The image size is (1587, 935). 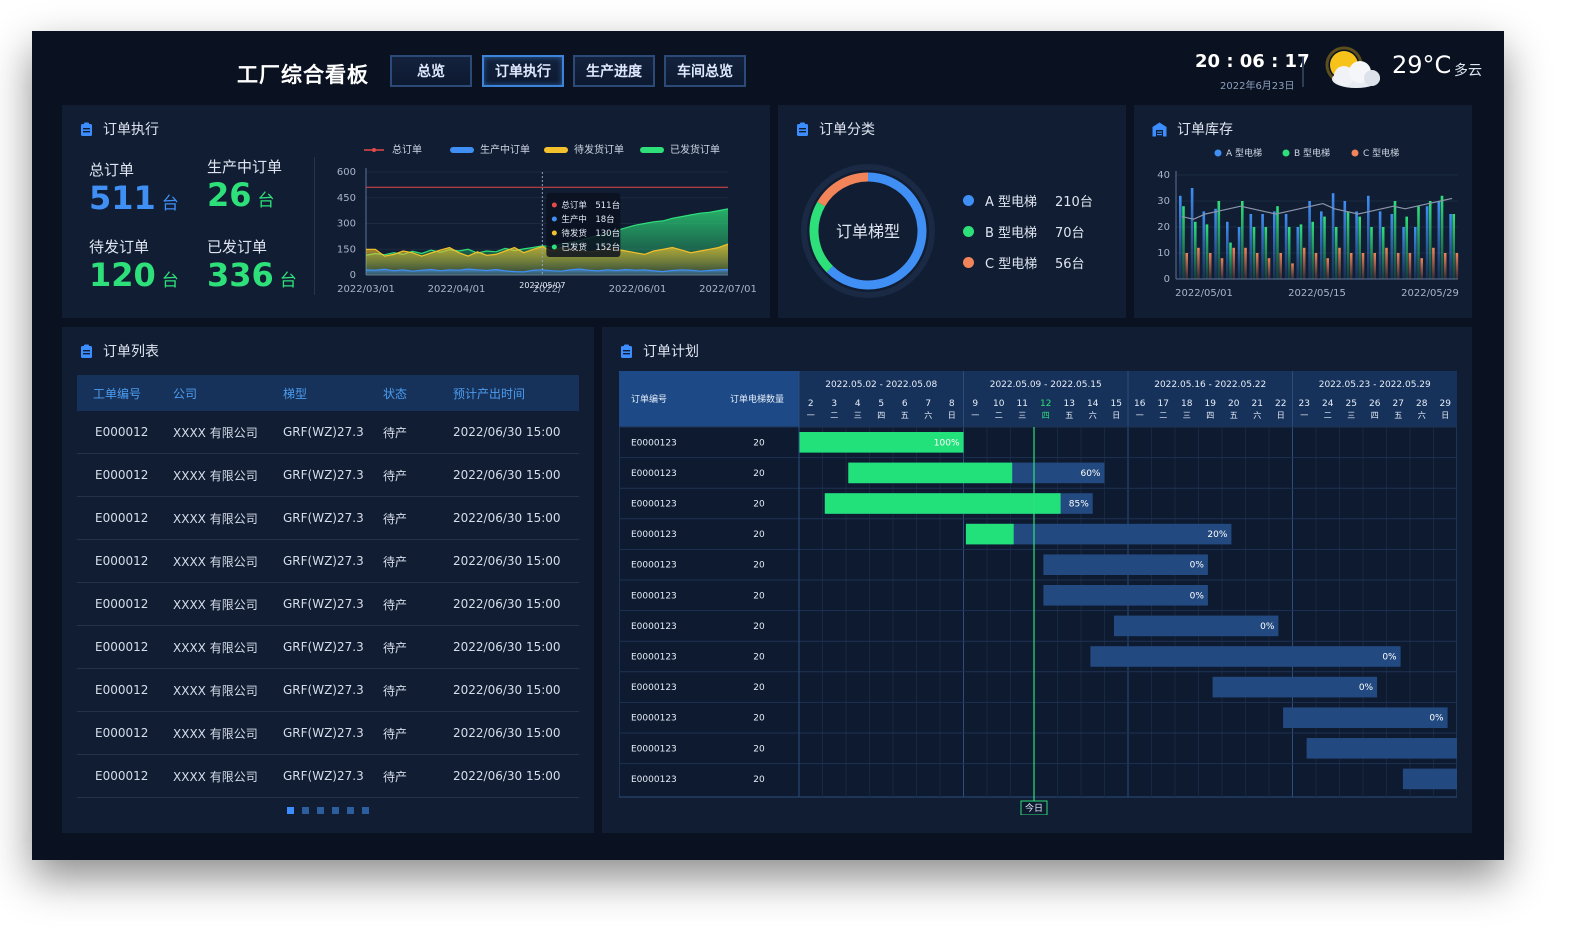 What do you see at coordinates (510, 393) in the screenshot?
I see `col-eta: 预计产出时间` at bounding box center [510, 393].